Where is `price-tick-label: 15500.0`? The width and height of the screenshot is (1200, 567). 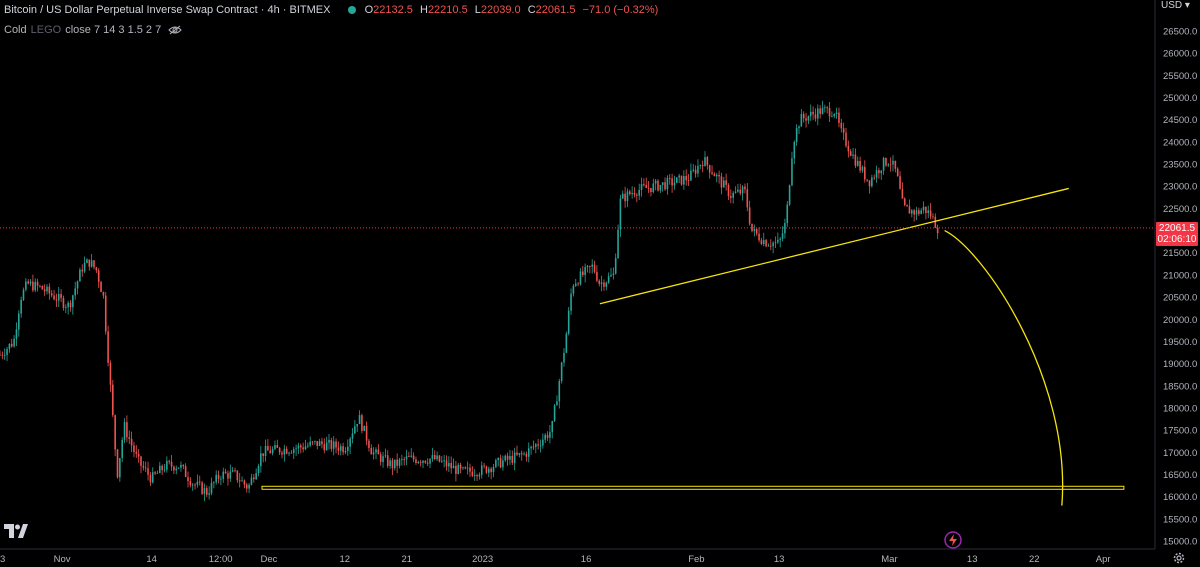
price-tick-label: 15500.0 is located at coordinates (1180, 519).